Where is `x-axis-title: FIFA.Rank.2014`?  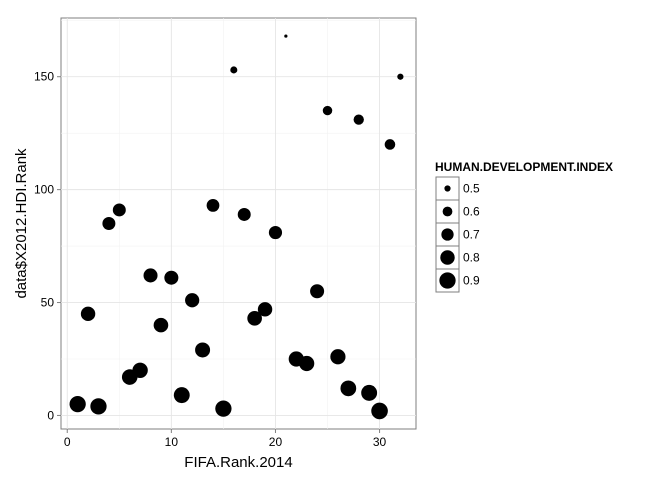 x-axis-title: FIFA.Rank.2014 is located at coordinates (238, 462).